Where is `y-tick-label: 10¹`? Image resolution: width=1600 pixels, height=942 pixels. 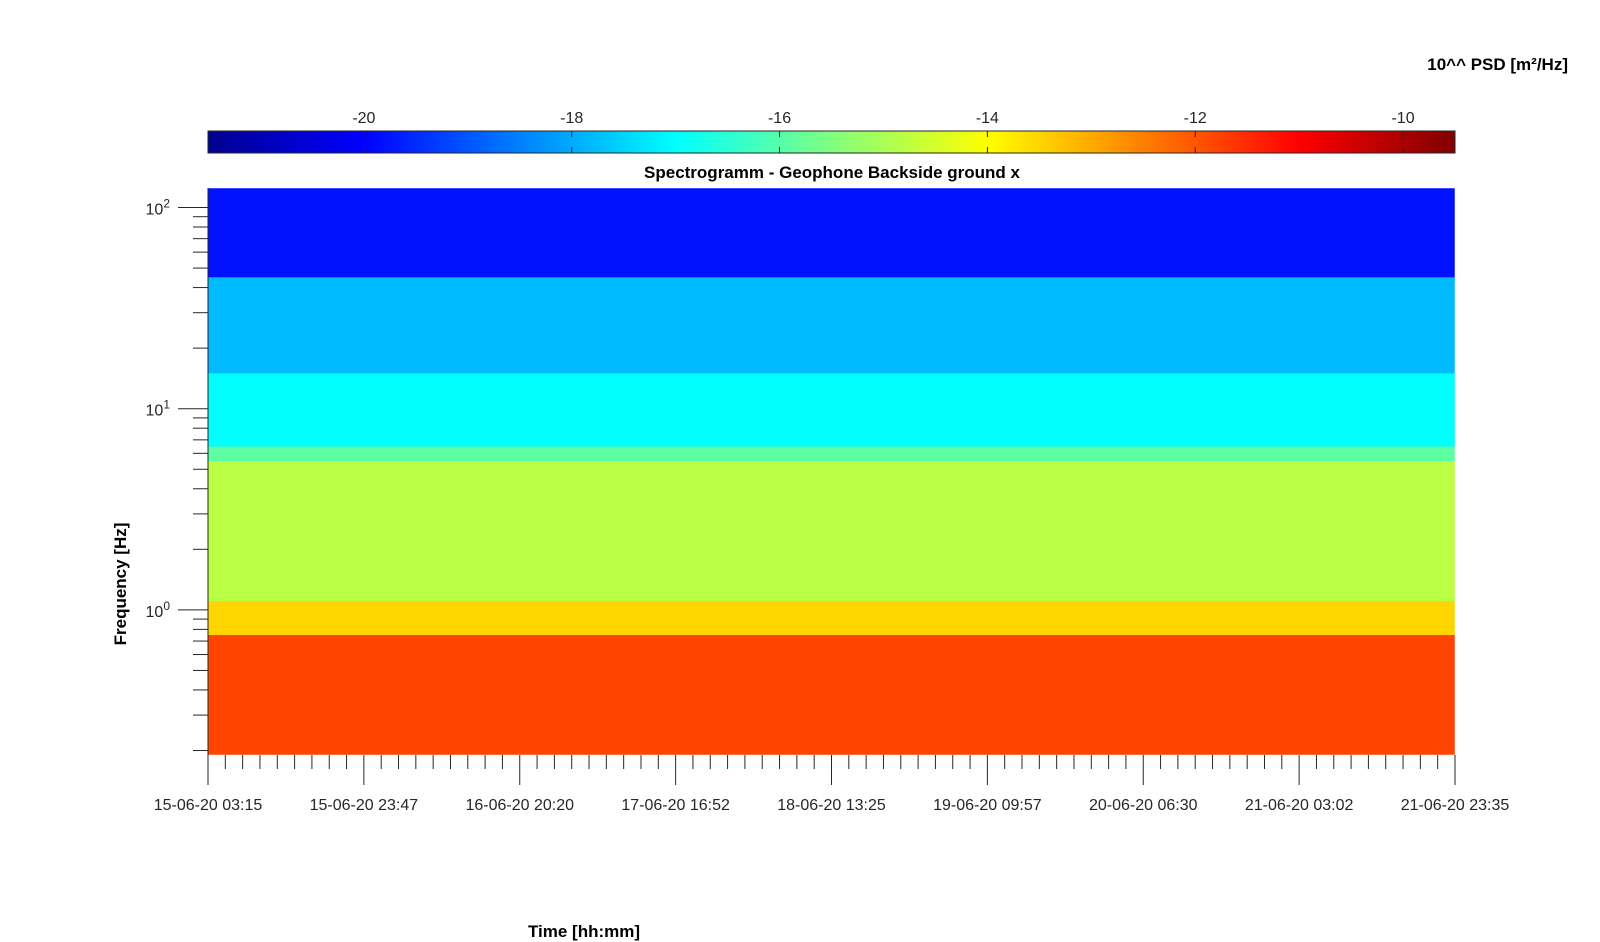 y-tick-label: 10¹ is located at coordinates (158, 409).